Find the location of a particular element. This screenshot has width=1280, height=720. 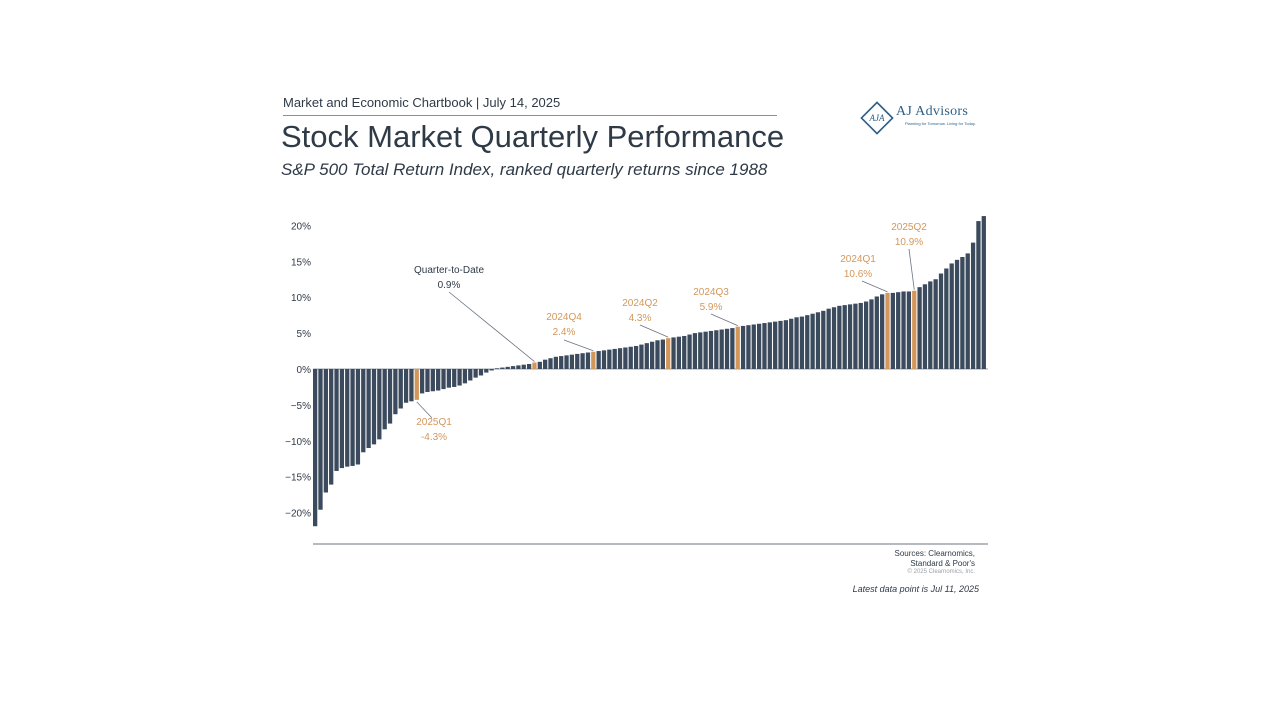

sources-note: Sources: Clearnomics, Standard & Poor's is located at coordinates (935, 559).